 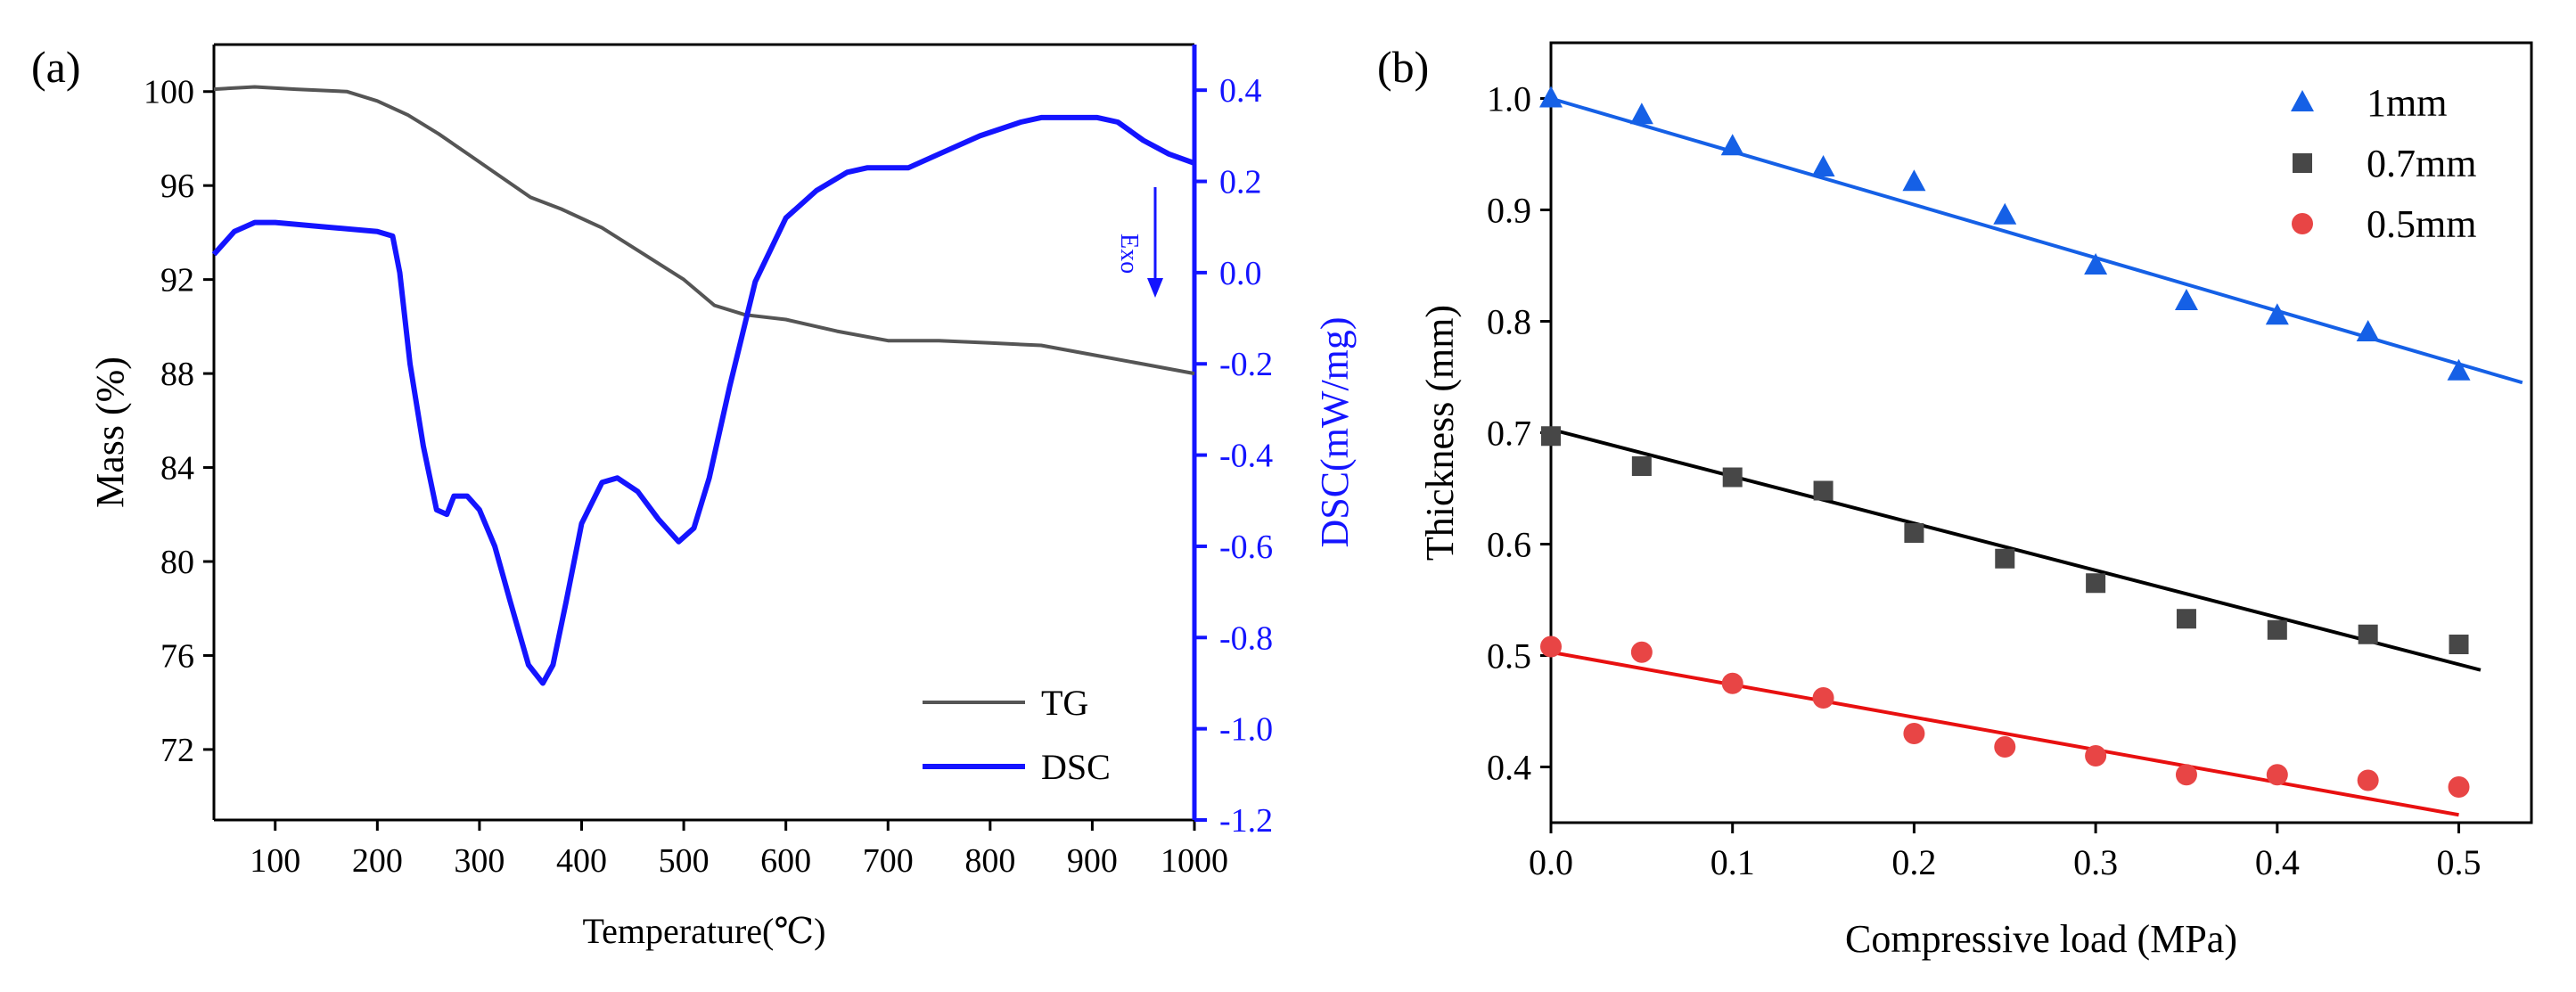 I want to click on legend-label-dsc: DSC, so click(x=1076, y=767).